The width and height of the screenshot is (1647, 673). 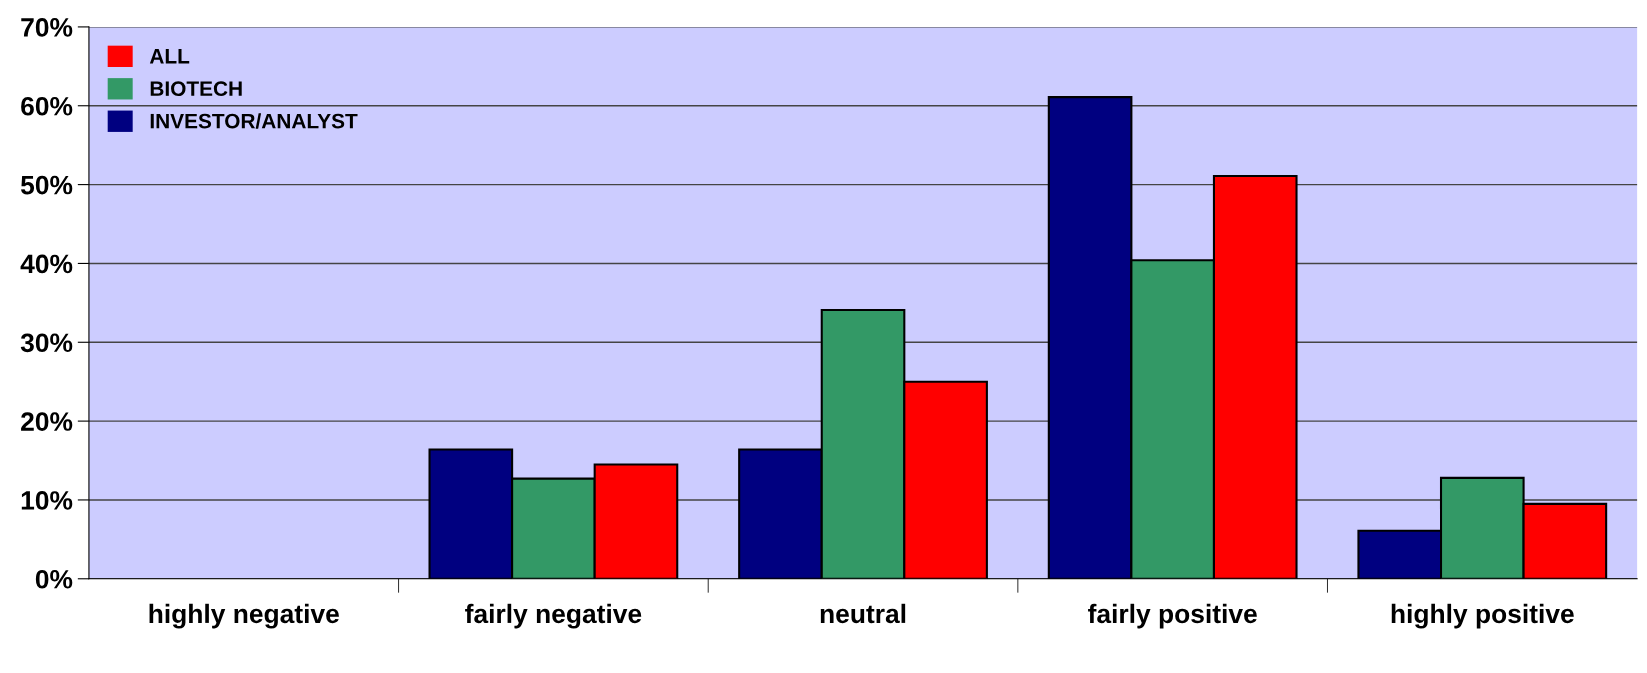 I want to click on y-tick-label: 40%, so click(x=46, y=264).